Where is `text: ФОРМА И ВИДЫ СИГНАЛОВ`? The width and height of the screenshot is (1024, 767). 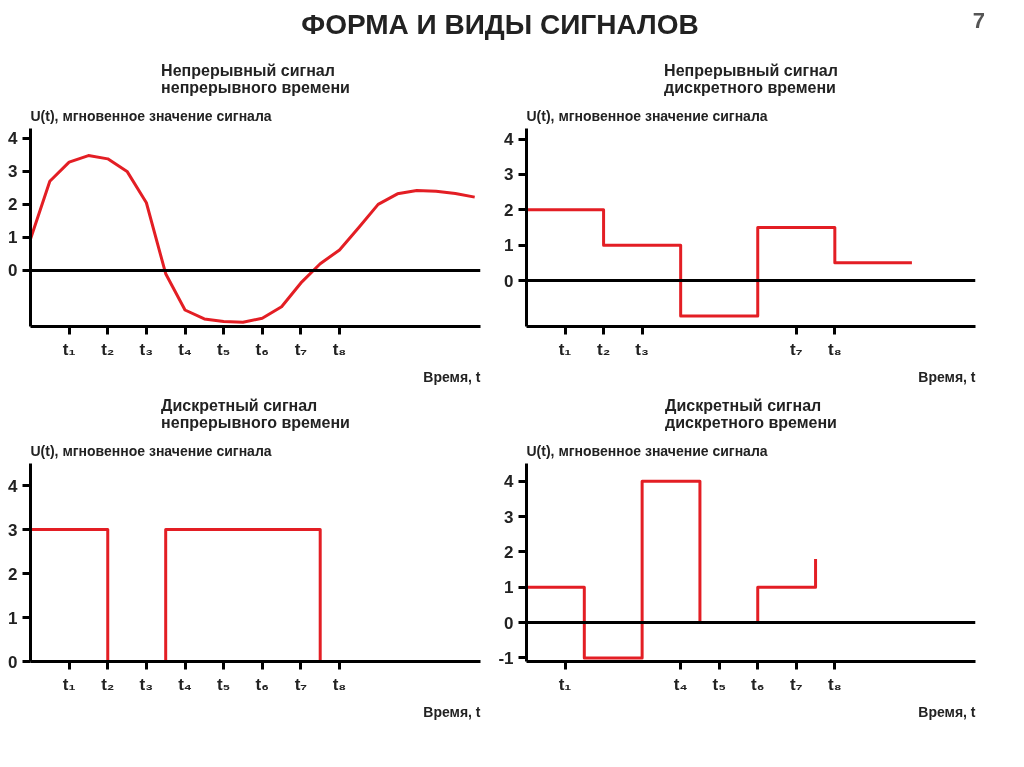 text: ФОРМА И ВИДЫ СИГНАЛОВ is located at coordinates (500, 24).